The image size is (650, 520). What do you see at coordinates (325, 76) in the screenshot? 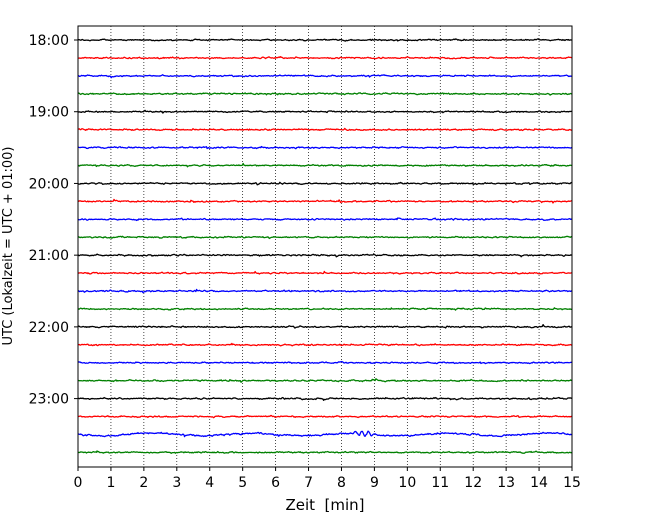
I see `series-trace-18:30` at bounding box center [325, 76].